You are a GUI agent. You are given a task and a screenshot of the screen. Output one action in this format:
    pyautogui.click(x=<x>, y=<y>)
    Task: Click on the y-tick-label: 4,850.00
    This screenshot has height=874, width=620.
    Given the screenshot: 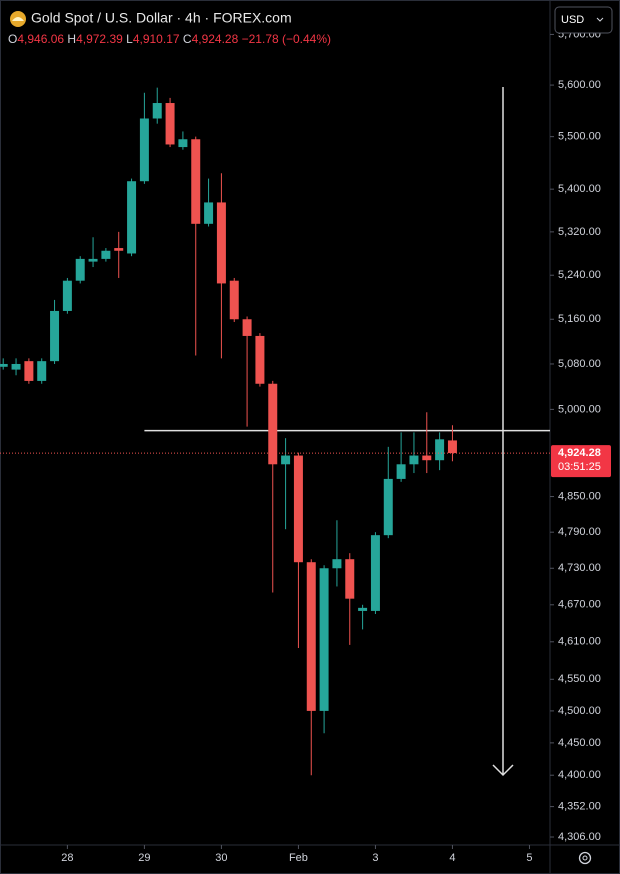 What is the action you would take?
    pyautogui.click(x=579, y=496)
    